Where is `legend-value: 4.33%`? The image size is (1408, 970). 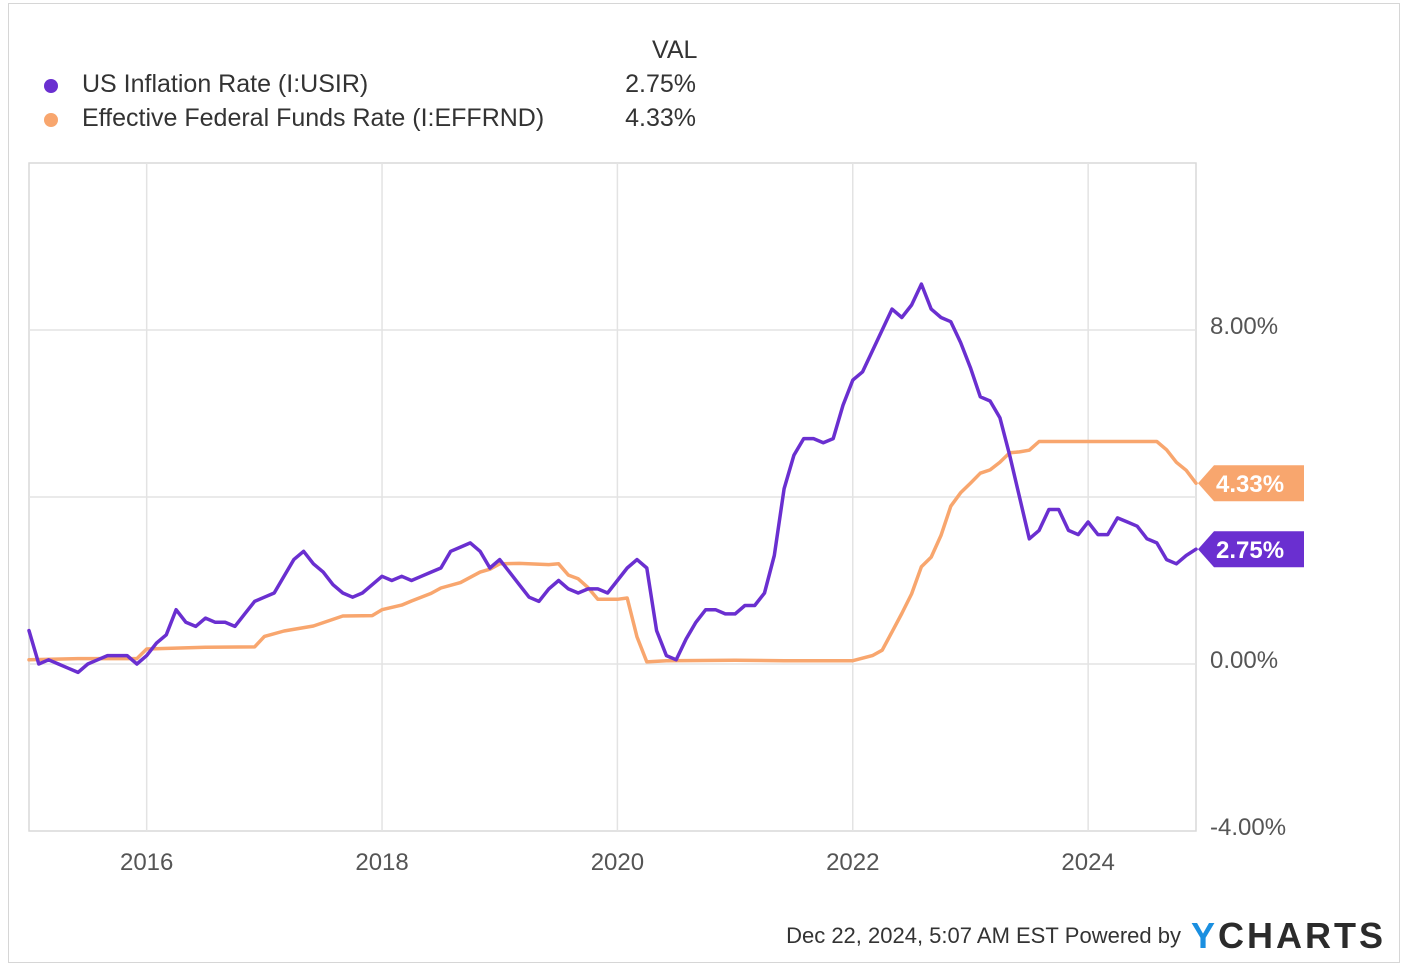
legend-value: 4.33% is located at coordinates (660, 118).